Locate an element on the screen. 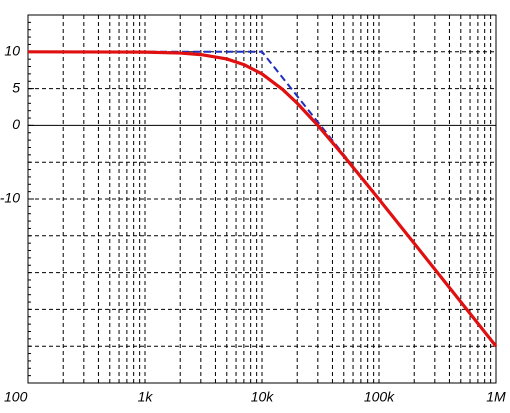  x-tick-label: 1k is located at coordinates (146, 397).